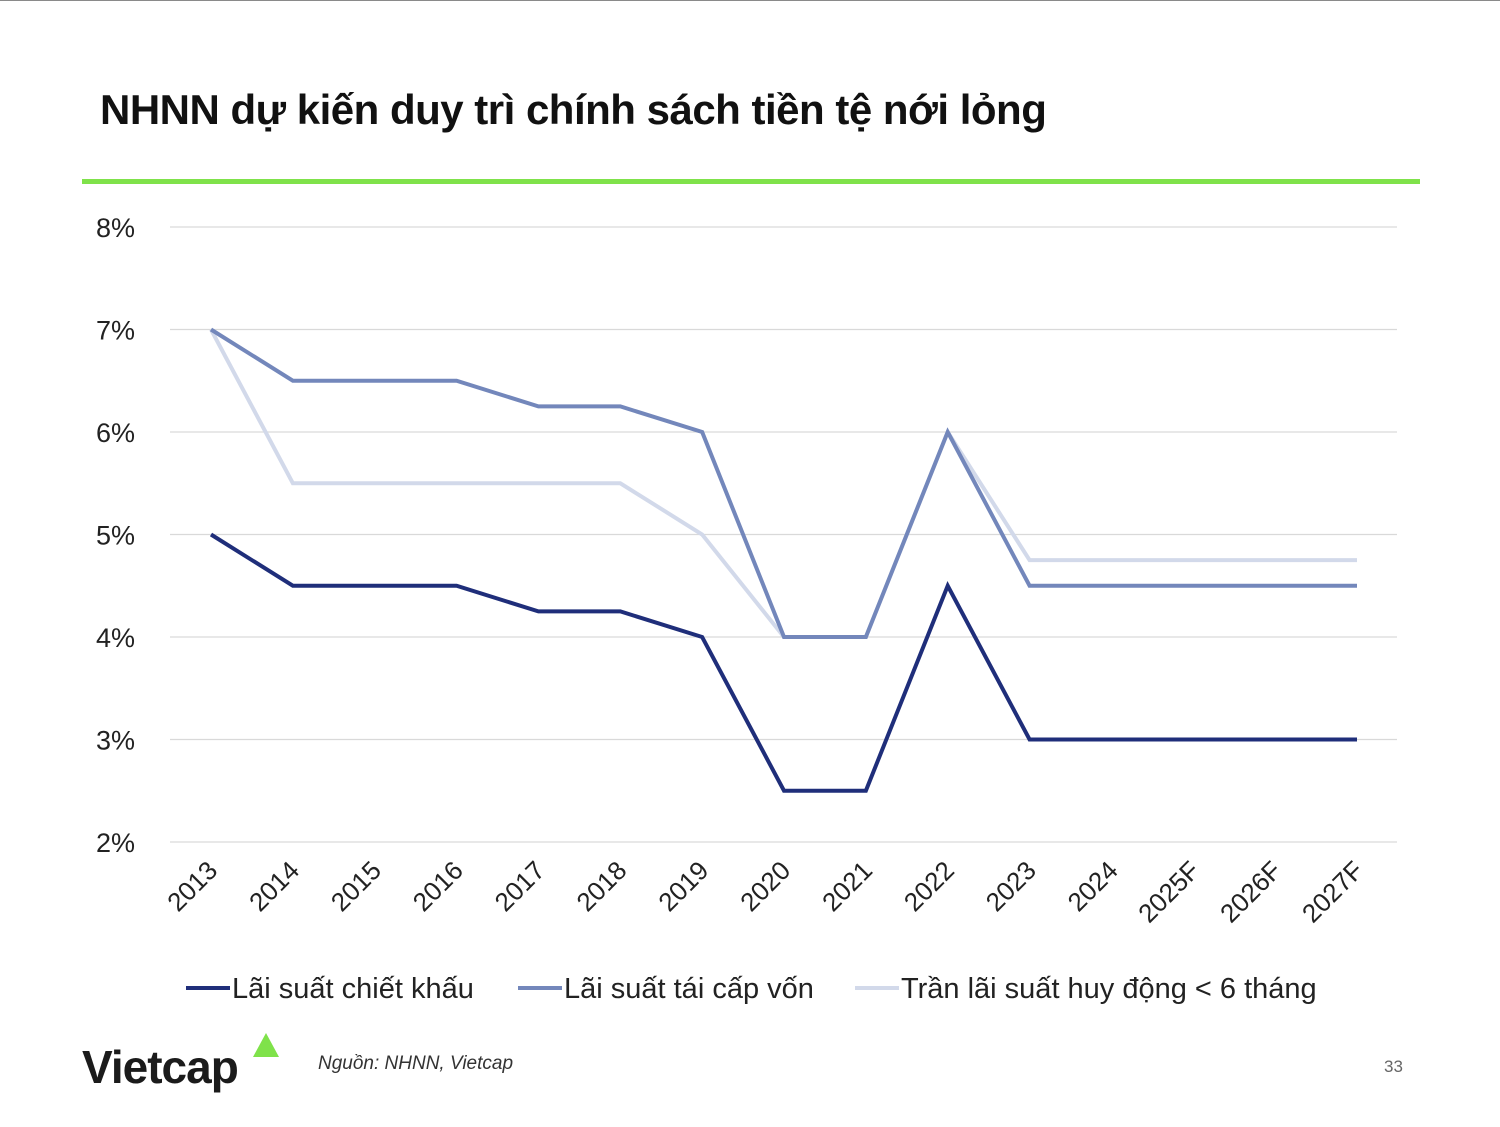  Describe the element at coordinates (1011, 886) in the screenshot. I see `x-tick-label: 2023` at that location.